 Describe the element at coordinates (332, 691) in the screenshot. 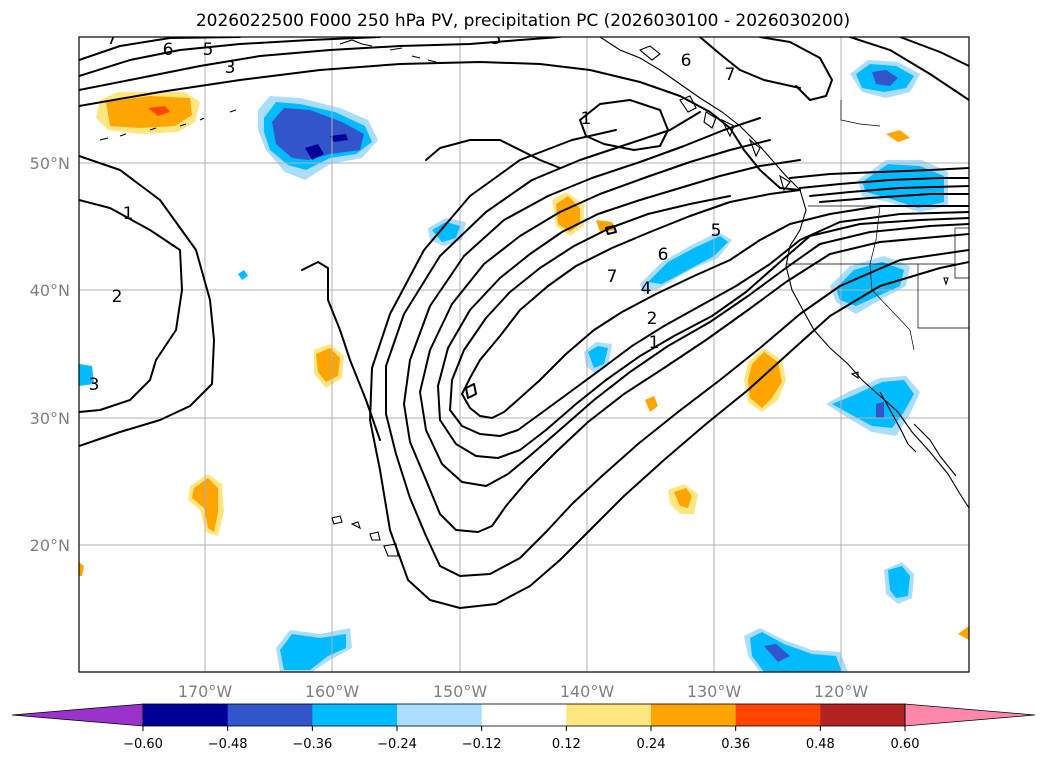

I see `lon-label: 160°W` at that location.